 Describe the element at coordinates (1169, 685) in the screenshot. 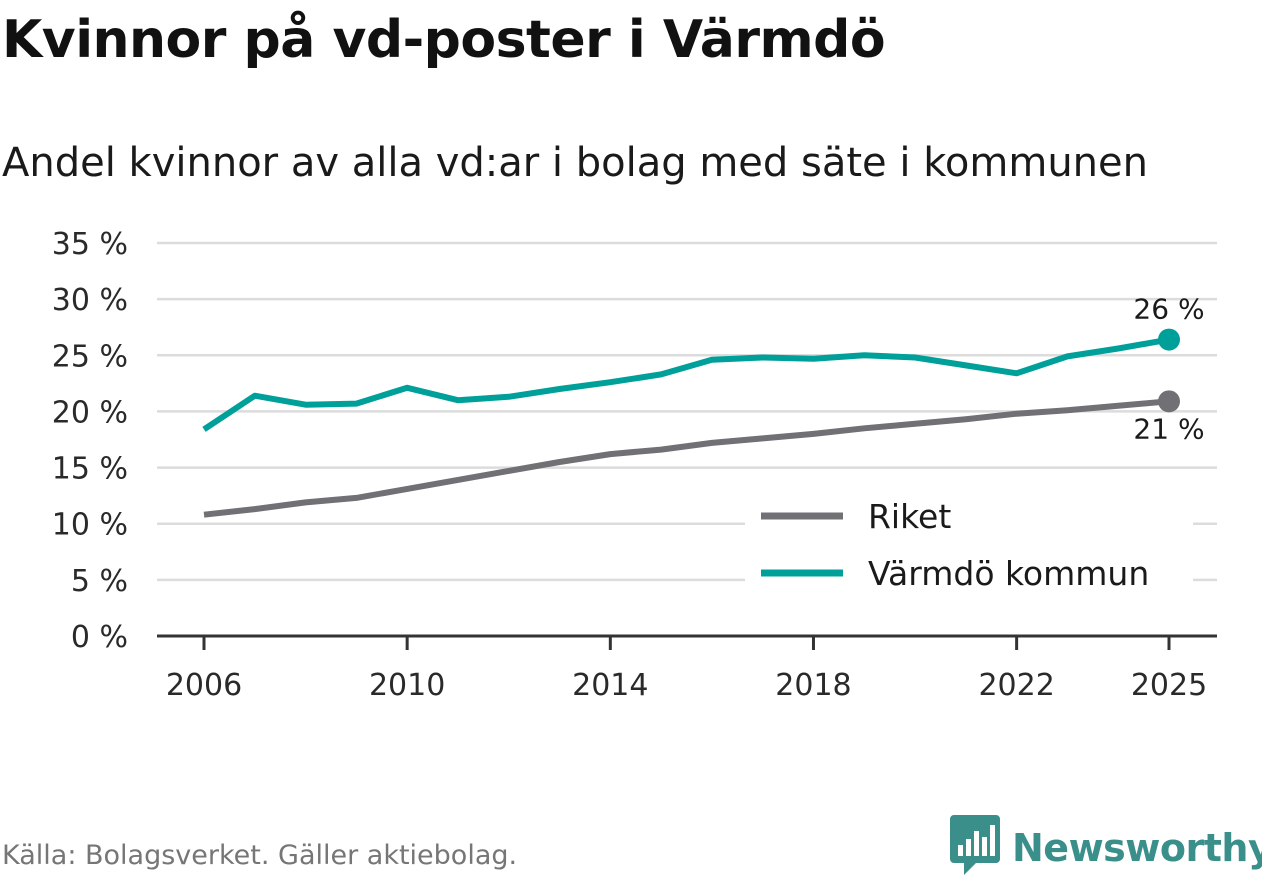

I see `x-tick-label: 2025` at that location.